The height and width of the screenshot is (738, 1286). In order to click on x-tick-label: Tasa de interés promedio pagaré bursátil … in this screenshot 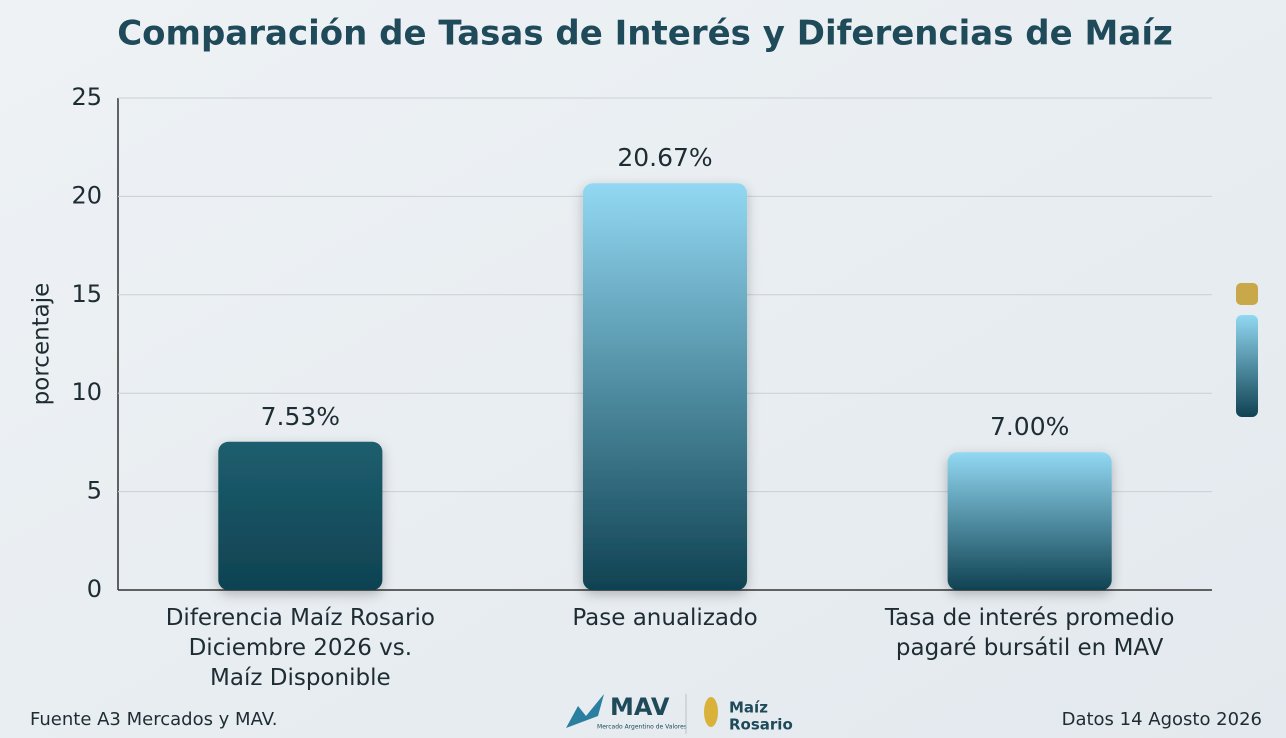, I will do `click(1029, 633)`.